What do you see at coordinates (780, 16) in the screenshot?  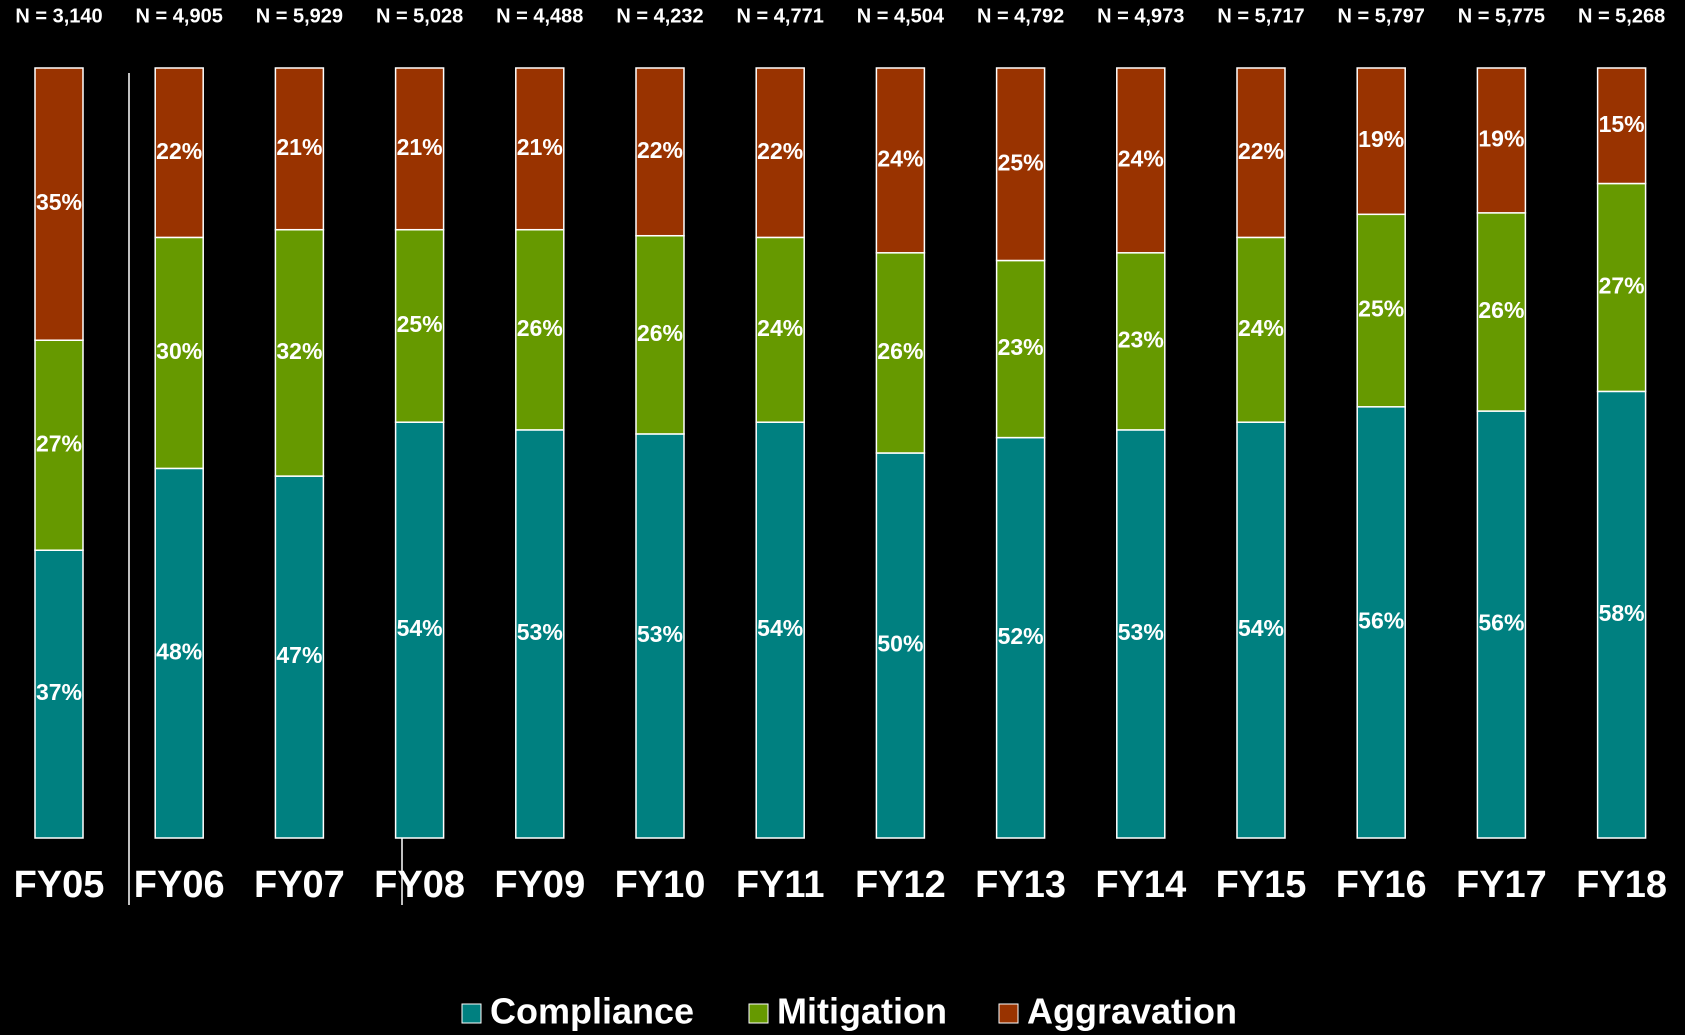 I see `n-label: N = 4,771` at bounding box center [780, 16].